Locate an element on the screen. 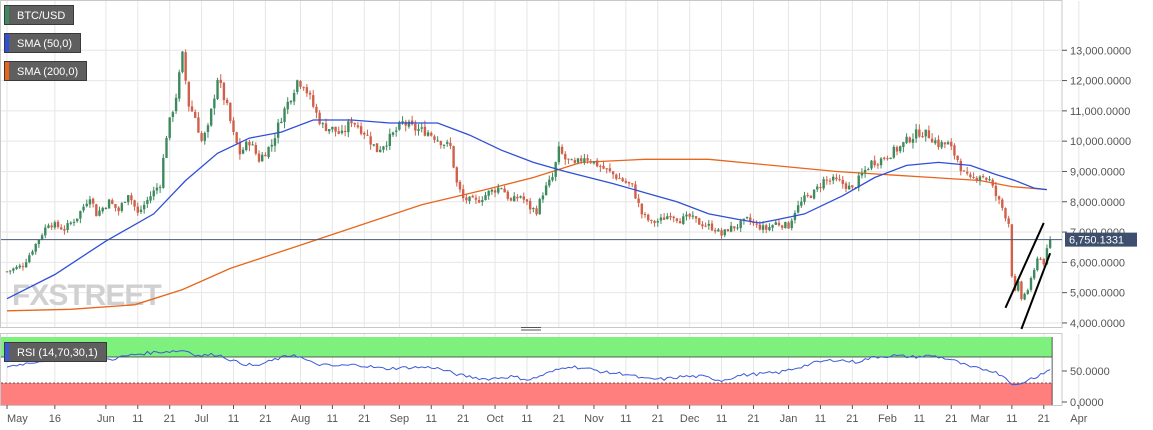 The height and width of the screenshot is (430, 1153). price-tick-label: 12,000.0000 is located at coordinates (1100, 82).